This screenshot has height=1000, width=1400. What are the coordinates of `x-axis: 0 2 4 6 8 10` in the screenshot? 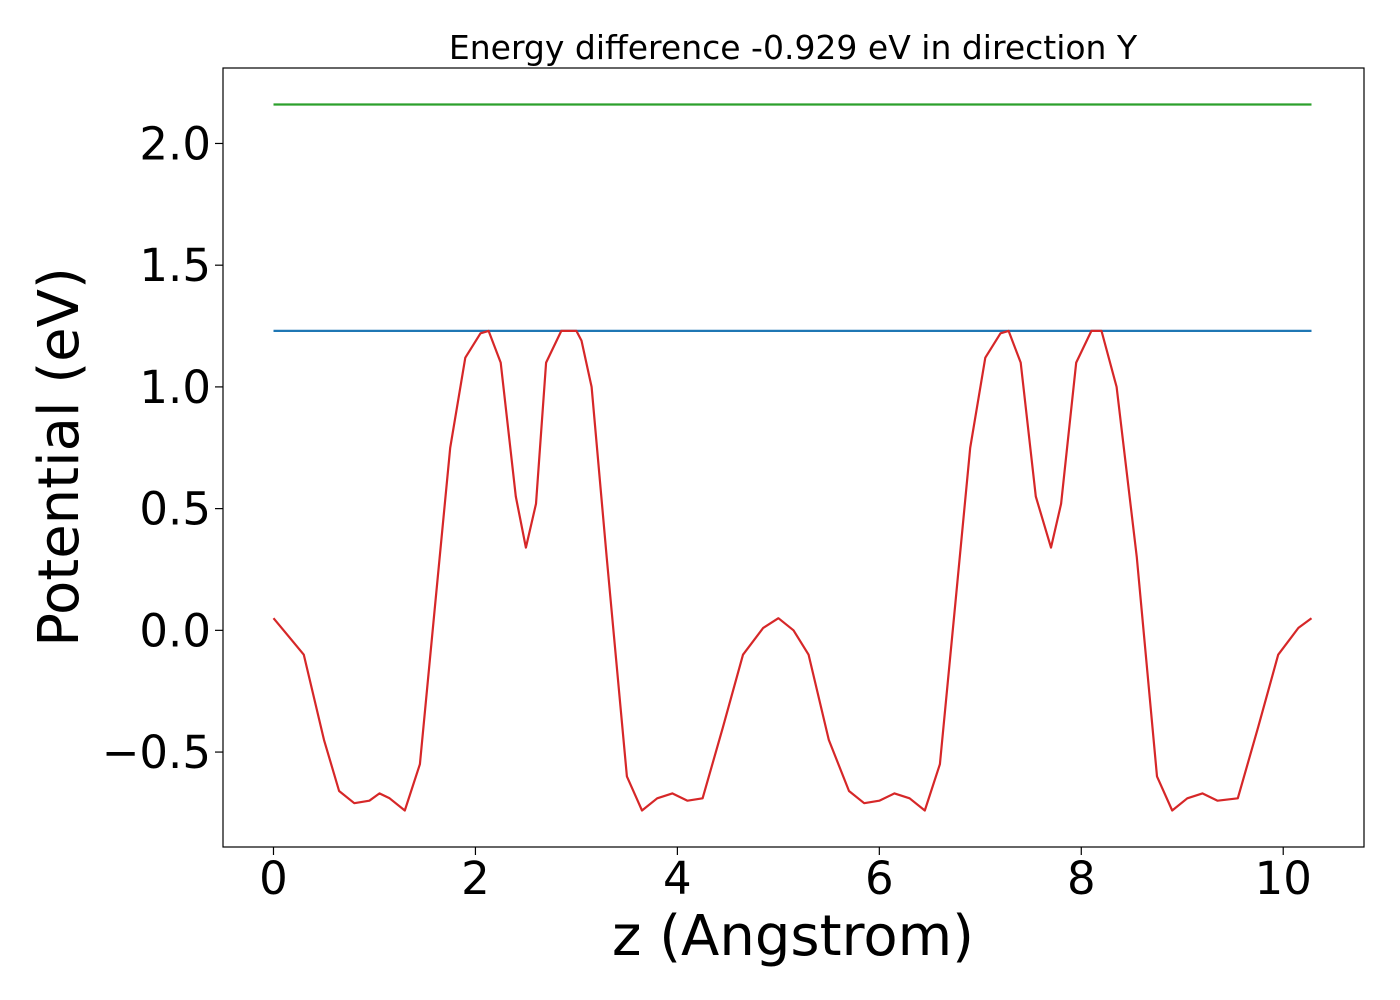 It's located at (785, 876).